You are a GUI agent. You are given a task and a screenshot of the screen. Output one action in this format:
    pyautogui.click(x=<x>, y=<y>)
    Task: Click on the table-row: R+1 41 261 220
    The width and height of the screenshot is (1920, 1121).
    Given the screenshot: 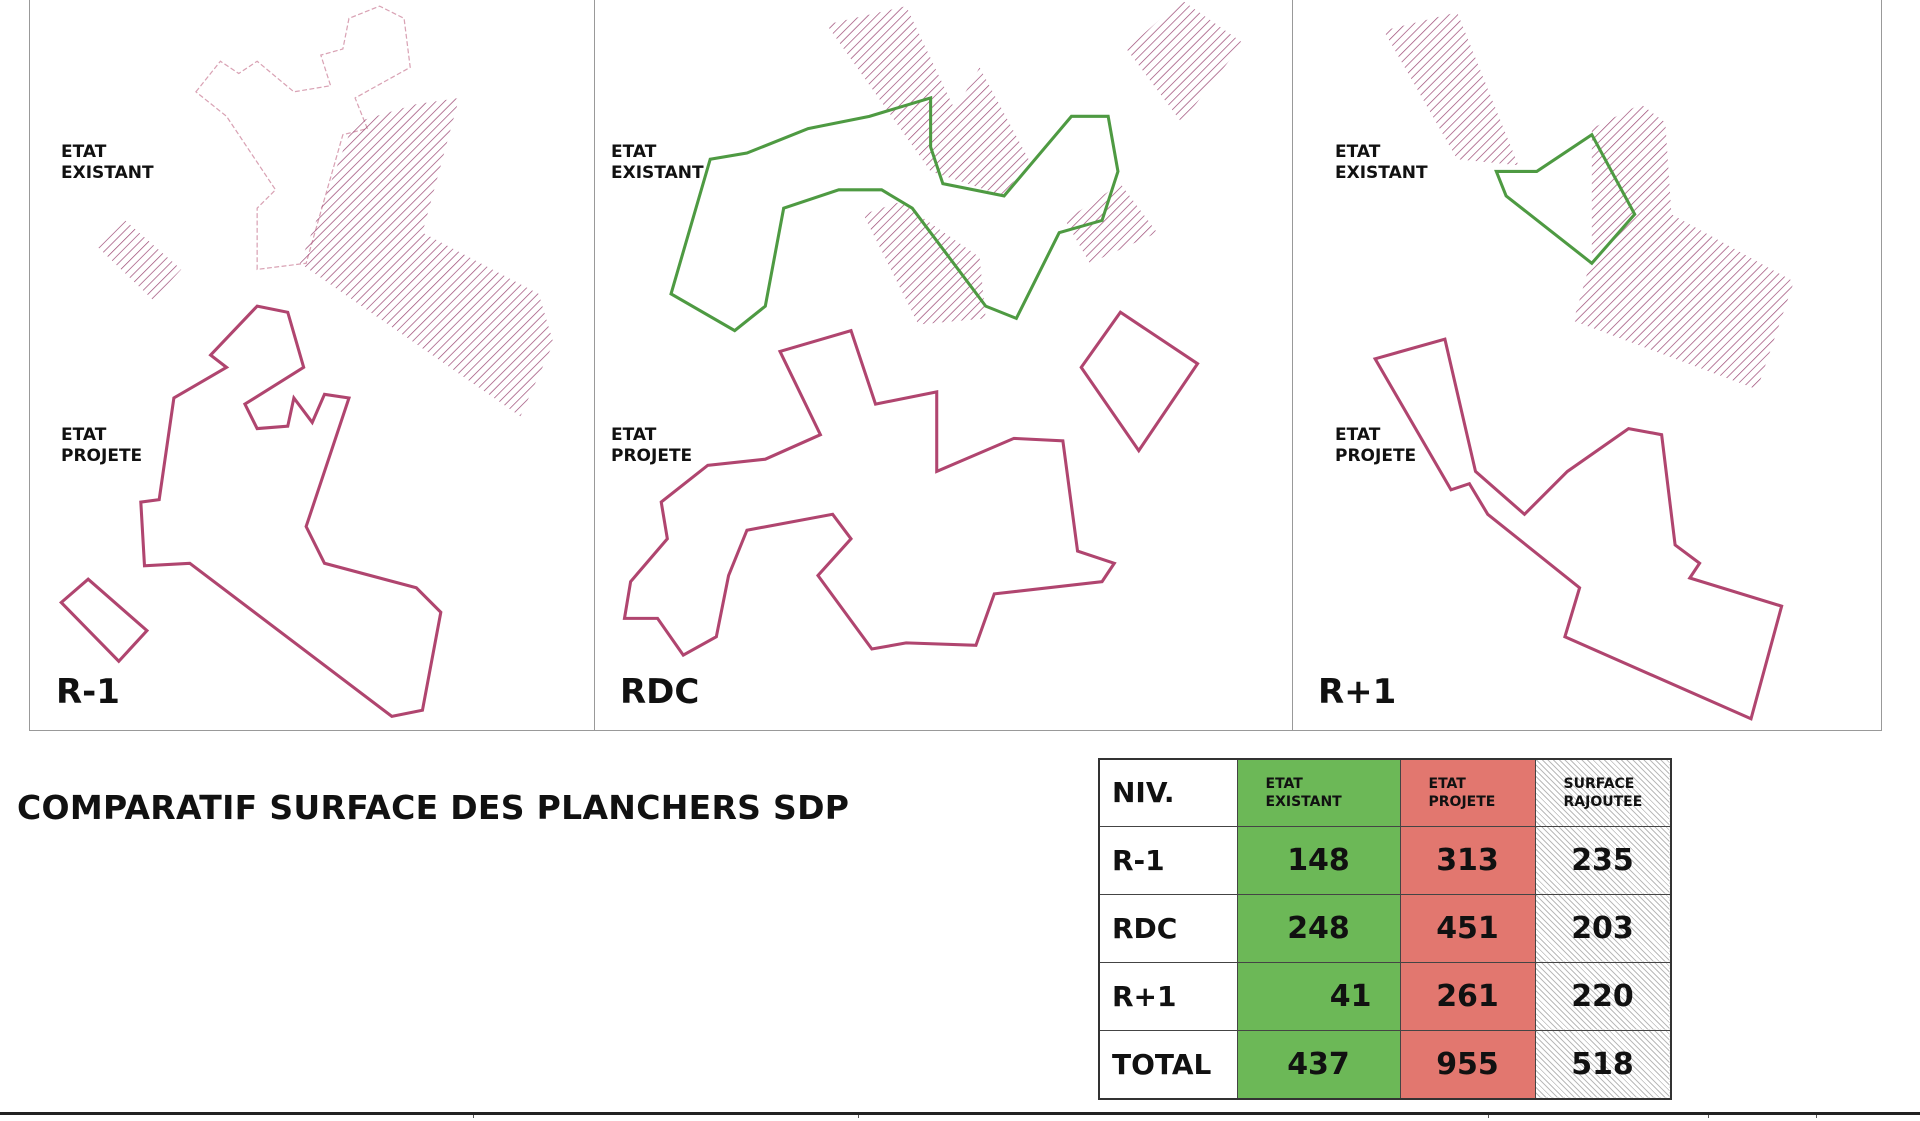 What is the action you would take?
    pyautogui.click(x=1384, y=996)
    